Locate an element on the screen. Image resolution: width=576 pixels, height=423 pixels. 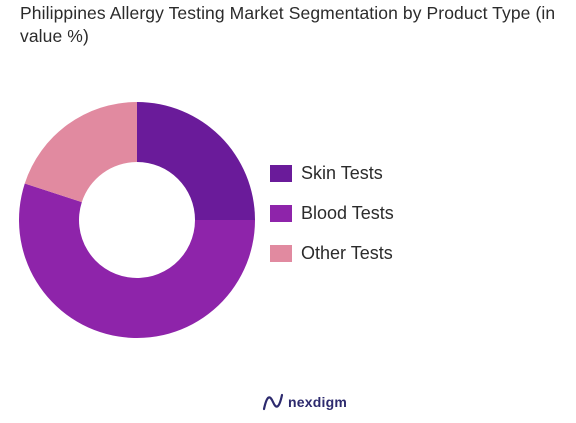
legend-swatch-skin-tests is located at coordinates (281, 173).